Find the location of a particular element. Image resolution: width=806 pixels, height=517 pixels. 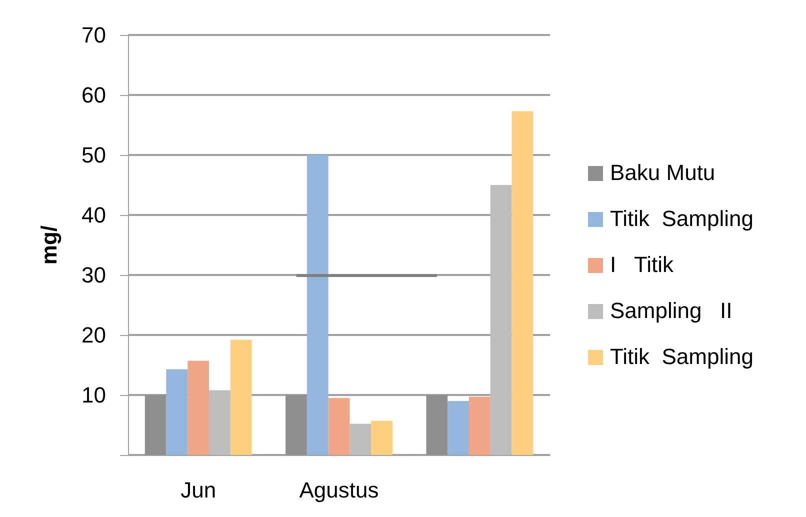

legend-label: Baku Mutu is located at coordinates (663, 173).